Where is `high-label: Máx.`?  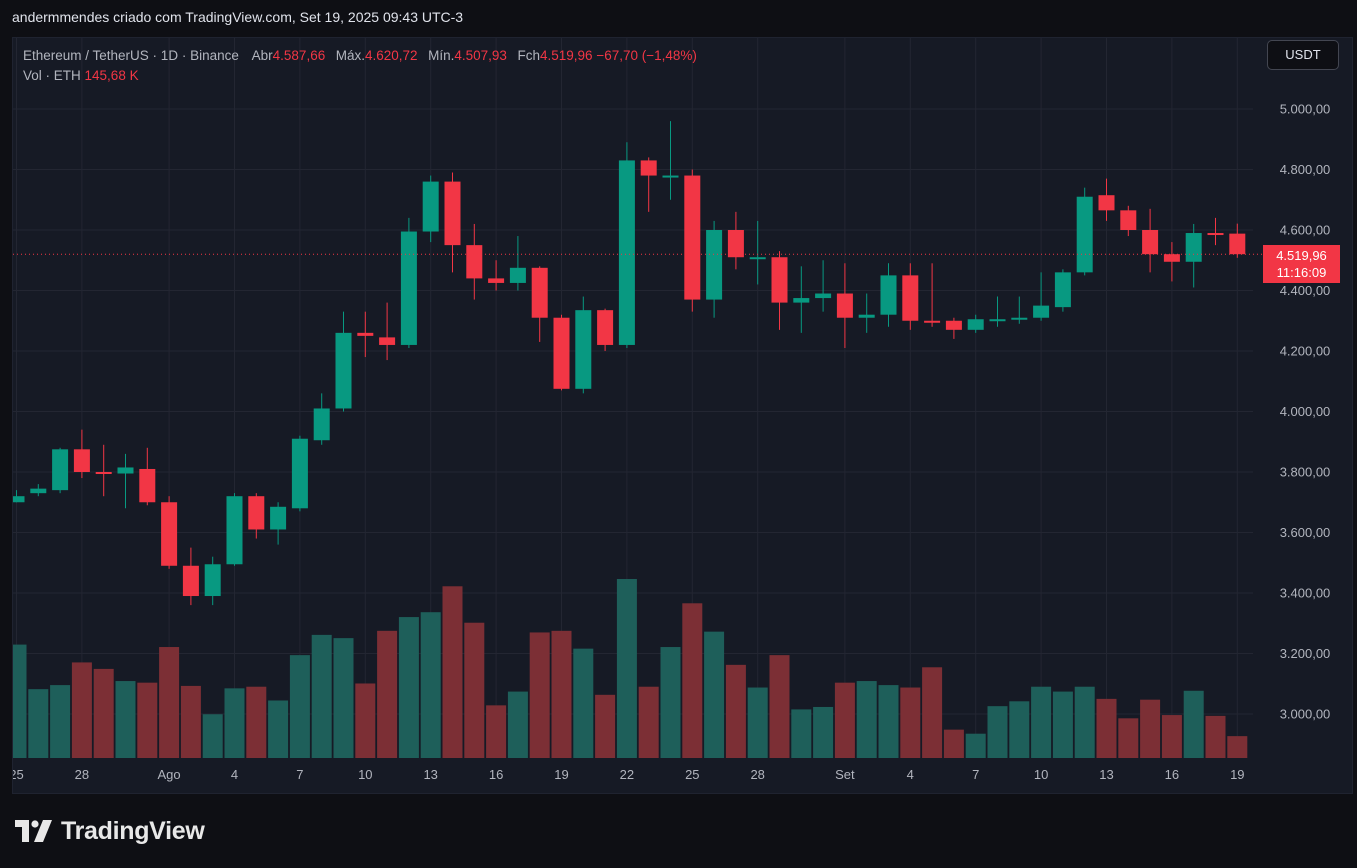
high-label: Máx. is located at coordinates (350, 55).